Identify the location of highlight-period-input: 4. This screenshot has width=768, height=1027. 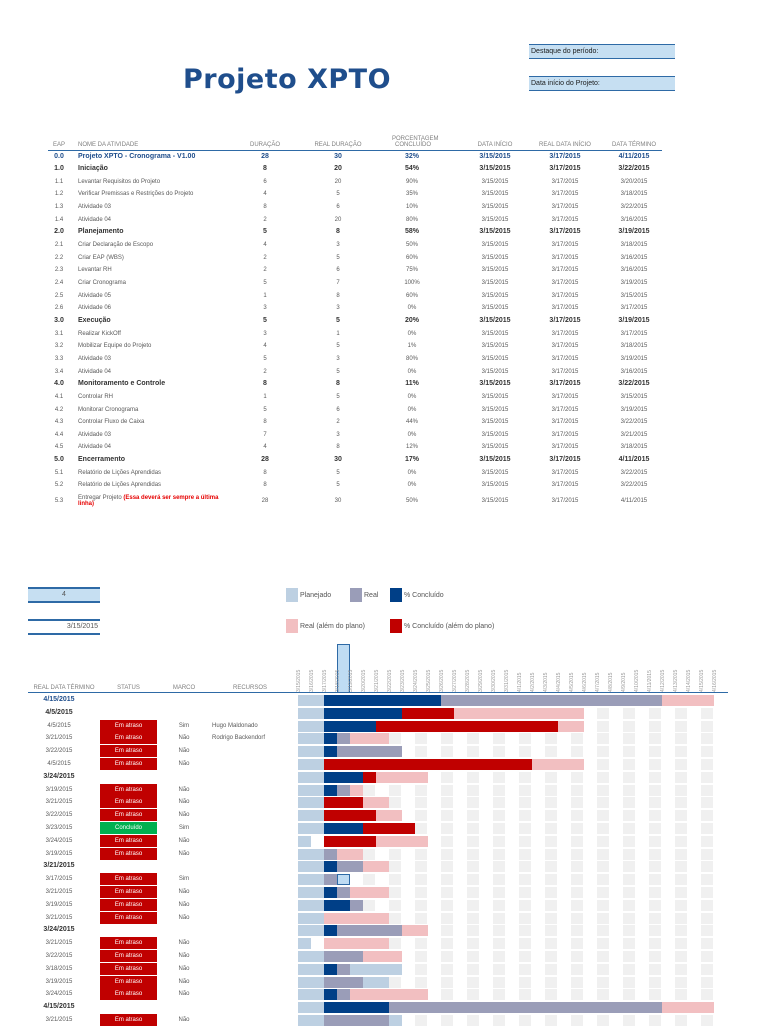
(64, 595).